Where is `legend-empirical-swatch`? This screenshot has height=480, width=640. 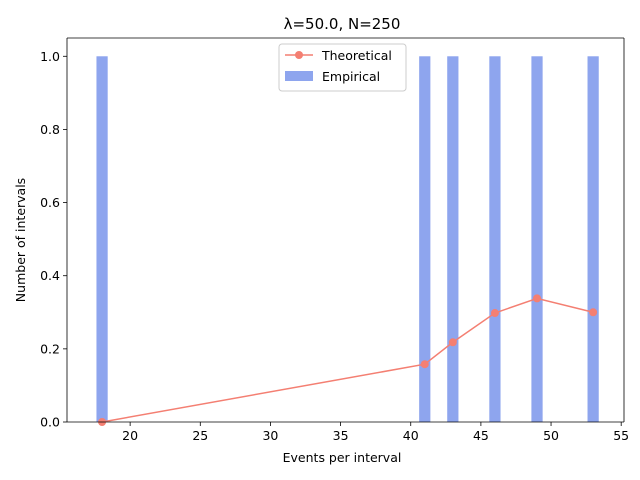
legend-empirical-swatch is located at coordinates (299, 76).